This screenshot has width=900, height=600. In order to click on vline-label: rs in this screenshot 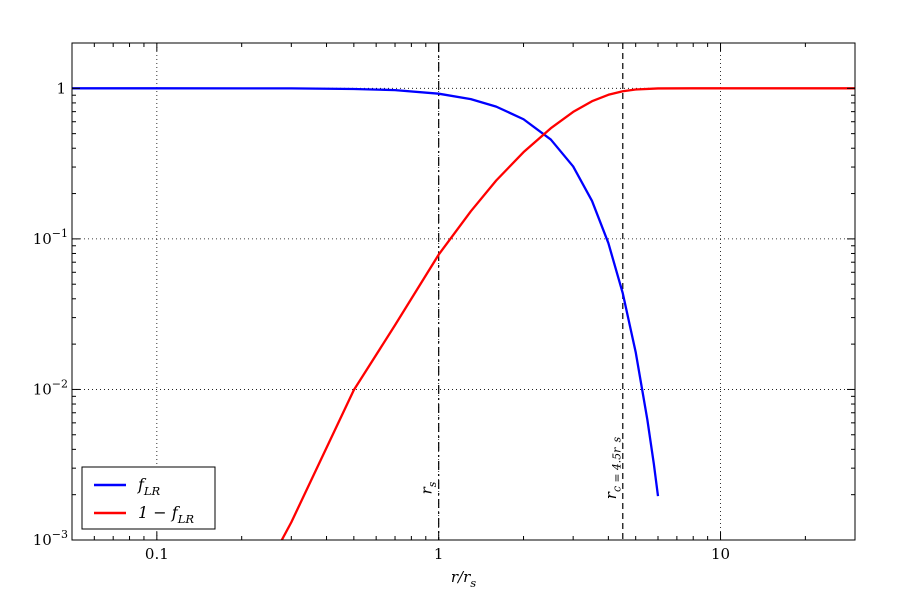, I will do `click(429, 487)`.